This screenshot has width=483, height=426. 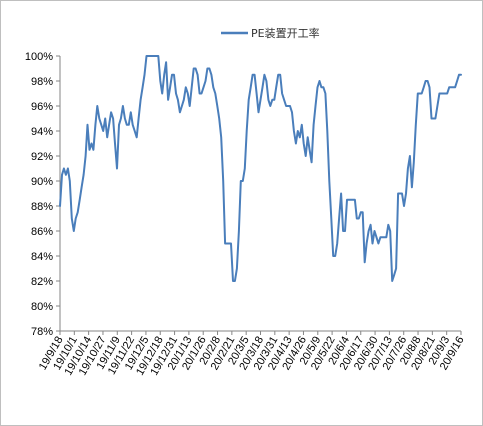 I want to click on y-axis-ticks: 78% 80% 82% 84% 86% 88% 90% 92% 94% 96% 98% 100%, so click(x=42, y=194).